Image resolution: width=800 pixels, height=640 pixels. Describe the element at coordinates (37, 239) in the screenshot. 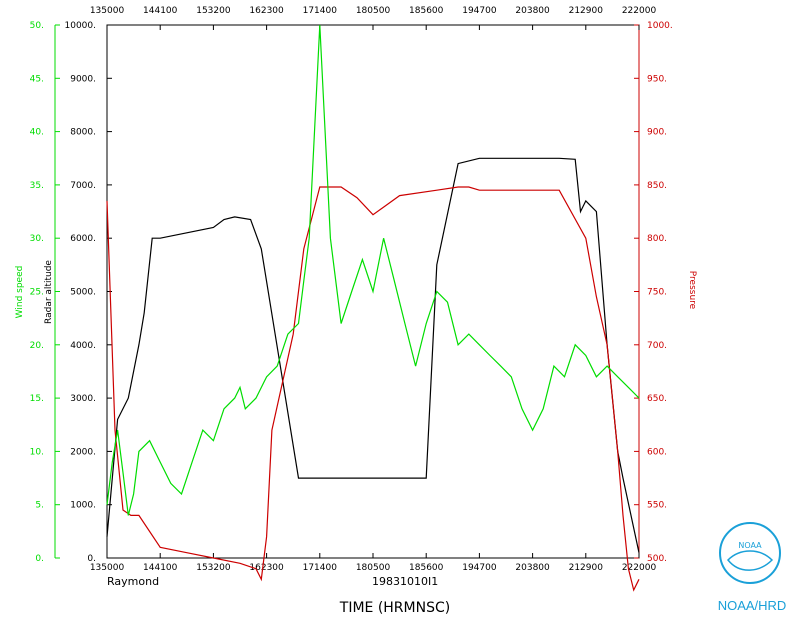

I see `wind-tick-label: 30.` at that location.